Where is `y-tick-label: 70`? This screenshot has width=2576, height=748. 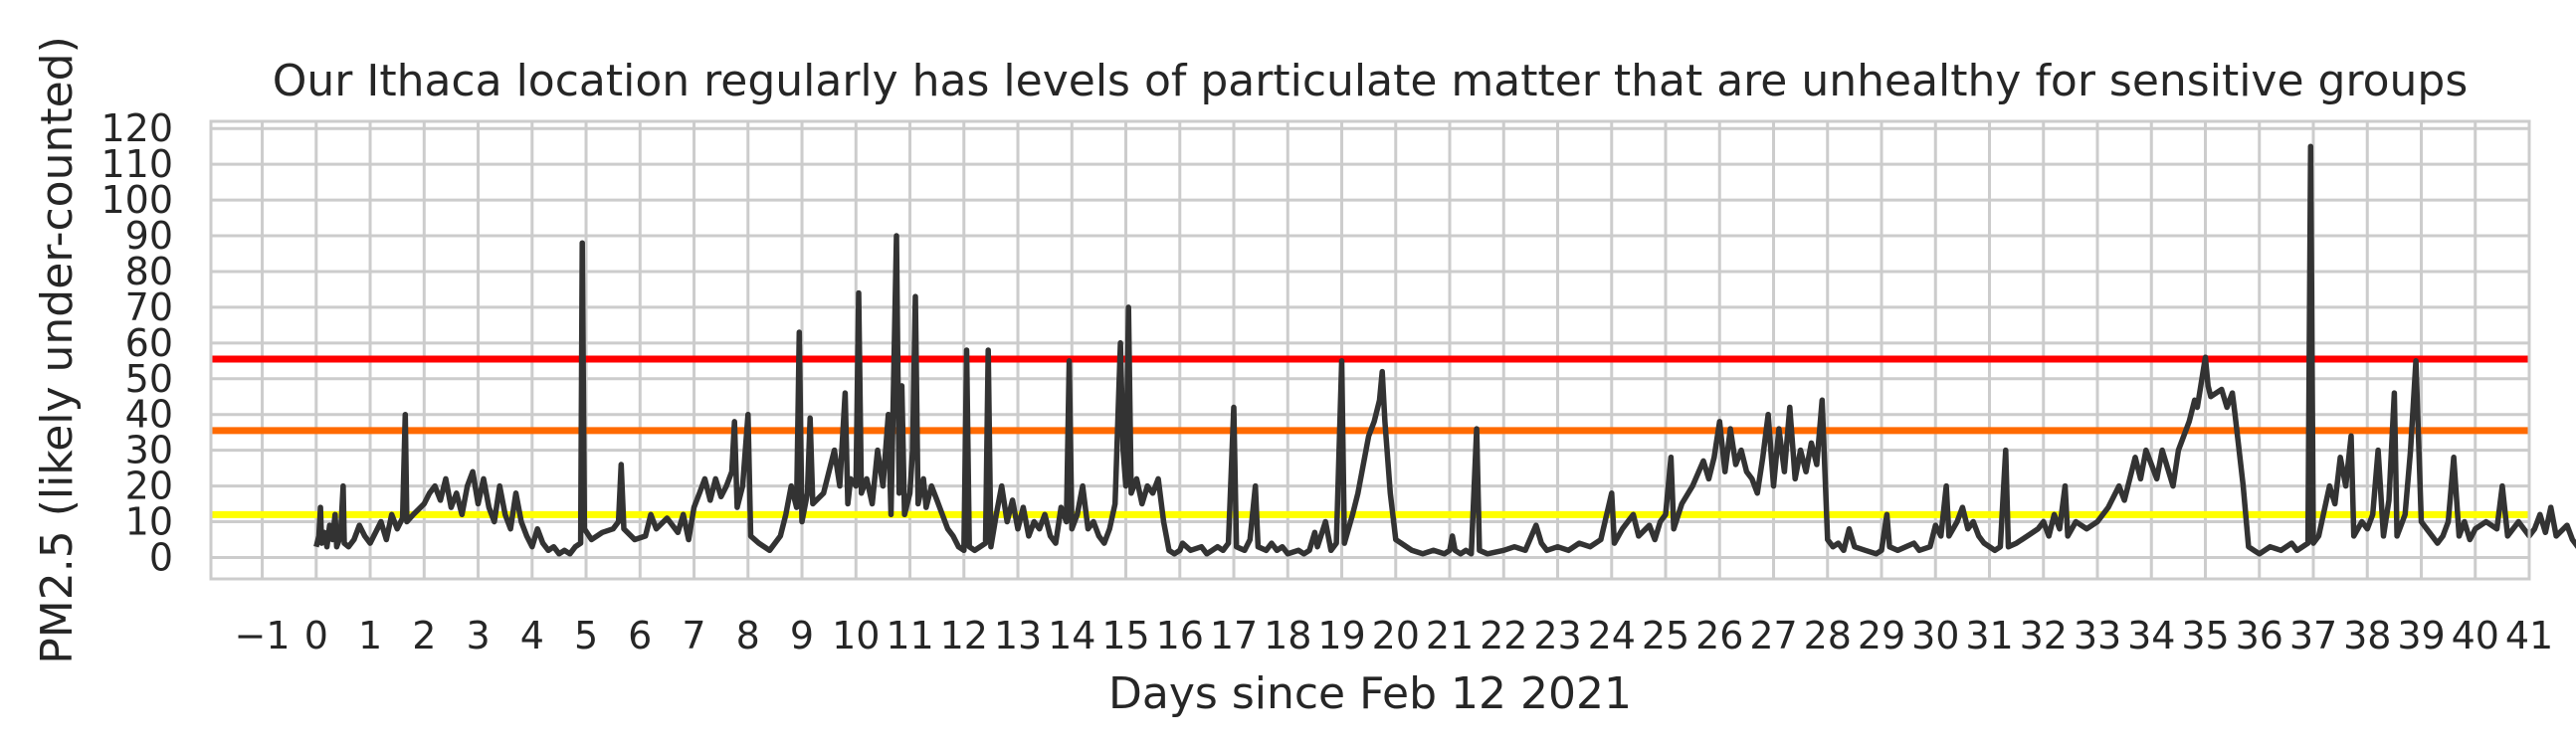 y-tick-label: 70 is located at coordinates (149, 307).